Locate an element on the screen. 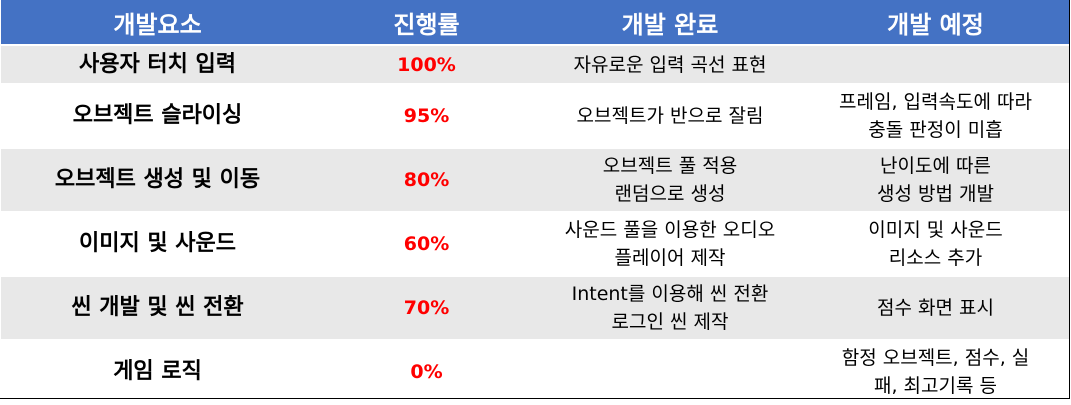 Image resolution: width=1071 pixels, height=405 pixels. element-cell: 오브젝트 생성 및 이동 is located at coordinates (157, 180).